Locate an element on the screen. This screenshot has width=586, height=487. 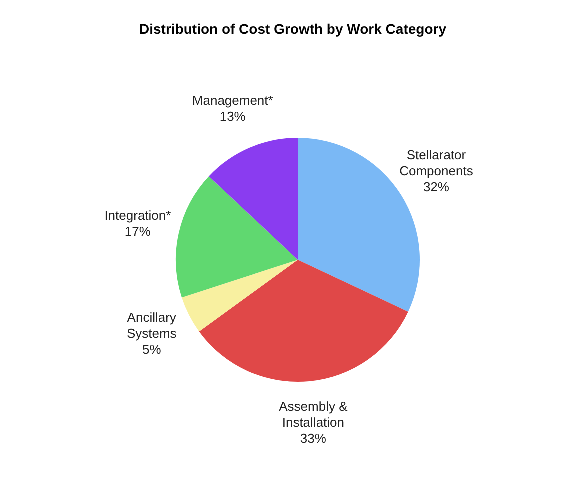
data-label: 17% is located at coordinates (138, 231).